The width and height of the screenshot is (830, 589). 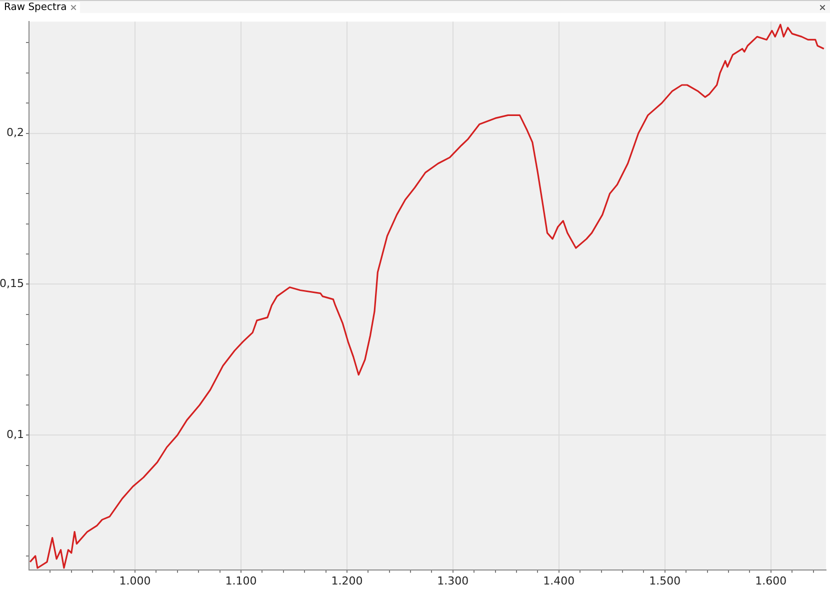 What do you see at coordinates (771, 581) in the screenshot?
I see `x-tick-label: 1.600` at bounding box center [771, 581].